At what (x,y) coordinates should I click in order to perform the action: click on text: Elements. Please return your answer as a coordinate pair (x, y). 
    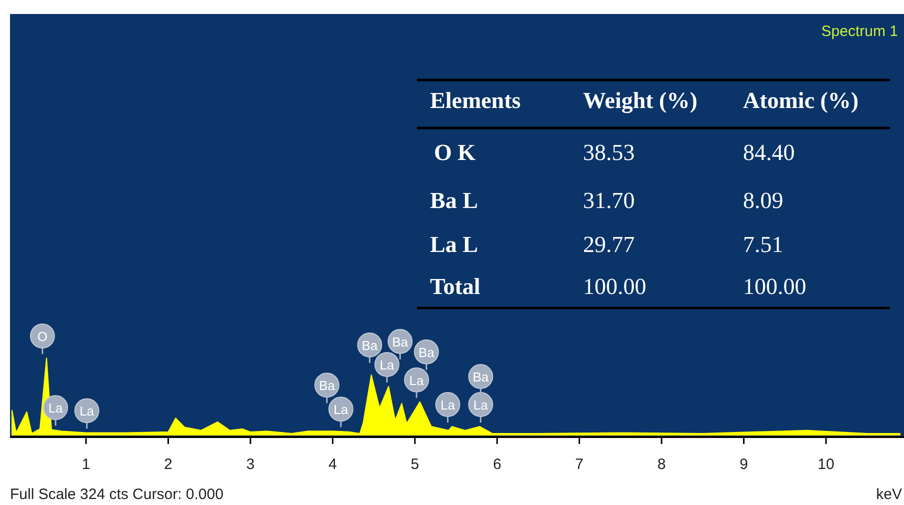
    Looking at the image, I should click on (475, 100).